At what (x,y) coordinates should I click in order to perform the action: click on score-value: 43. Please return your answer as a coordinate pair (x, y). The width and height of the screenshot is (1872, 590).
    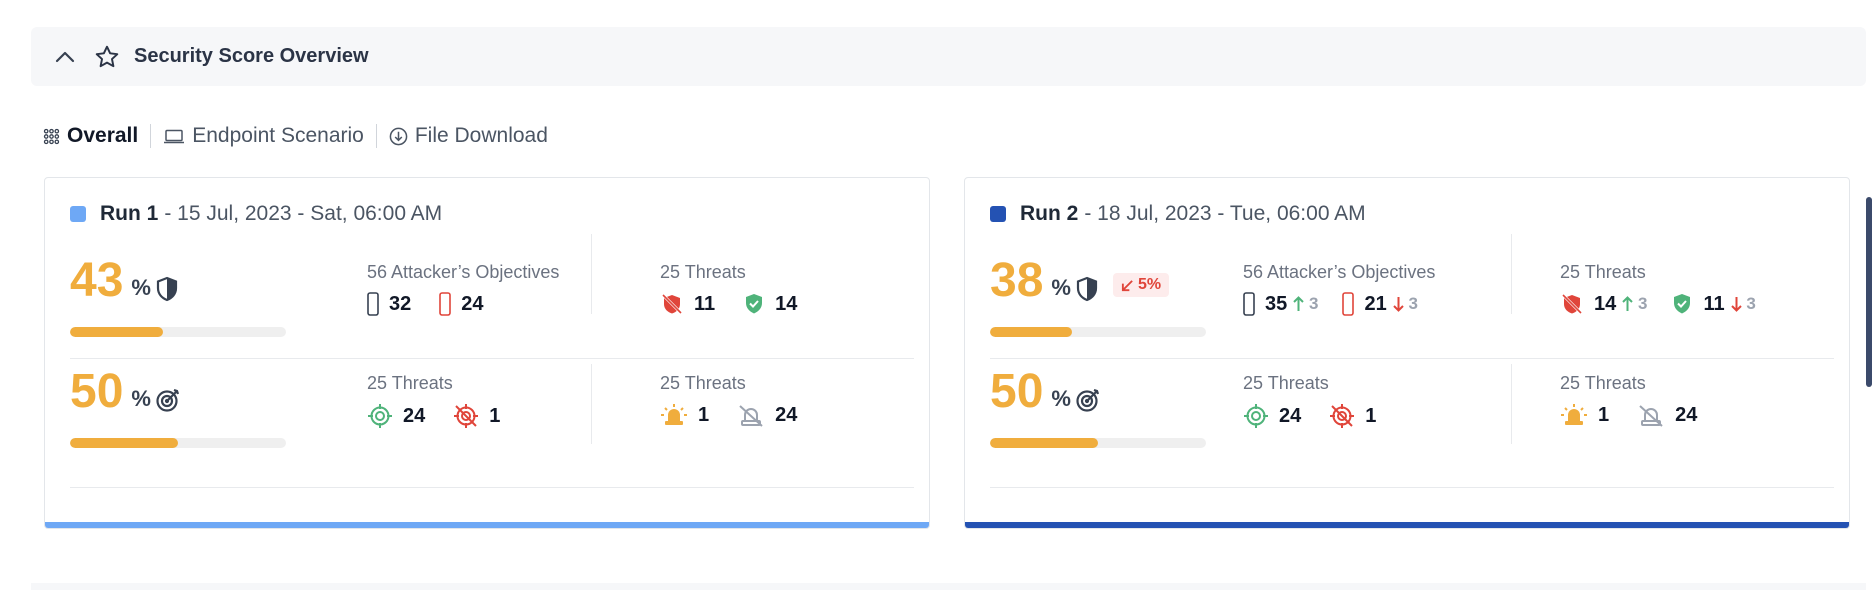
    Looking at the image, I should click on (97, 280).